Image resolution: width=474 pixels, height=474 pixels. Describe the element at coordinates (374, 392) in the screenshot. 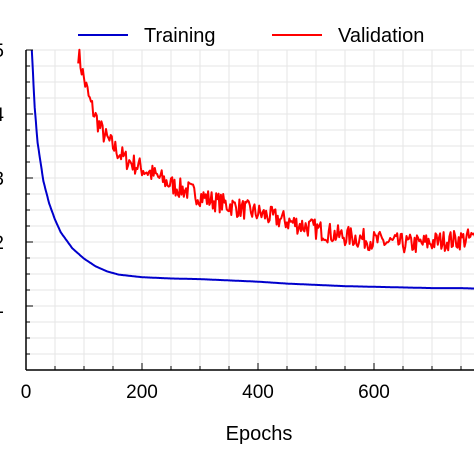

I see `x-tick-label: 600` at that location.